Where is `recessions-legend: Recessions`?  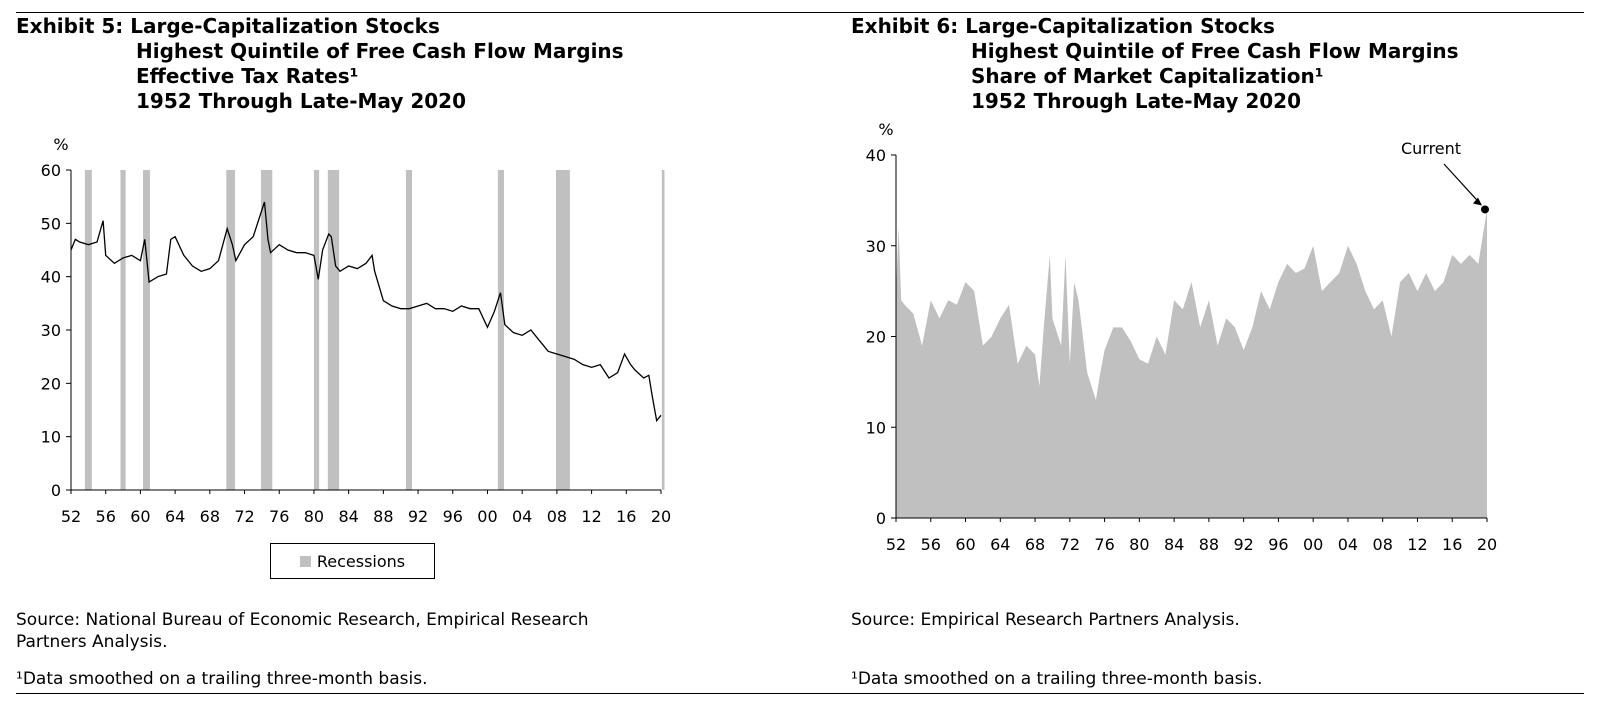 recessions-legend: Recessions is located at coordinates (352, 561).